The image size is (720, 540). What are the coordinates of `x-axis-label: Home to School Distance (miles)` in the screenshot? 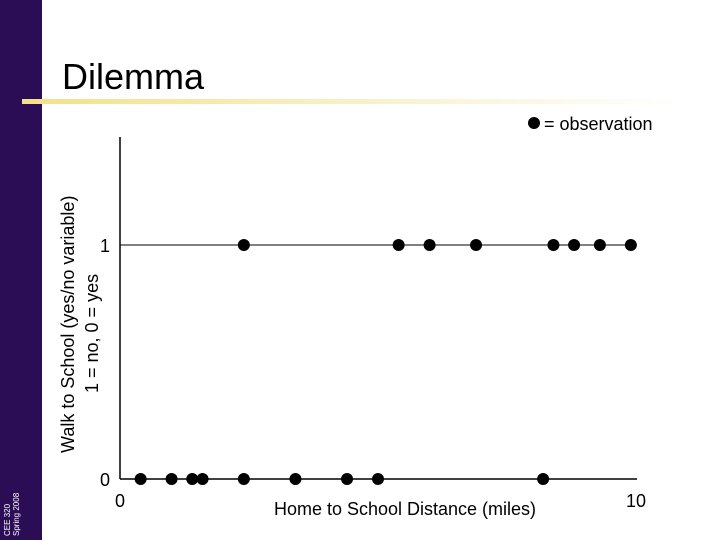 It's located at (405, 509).